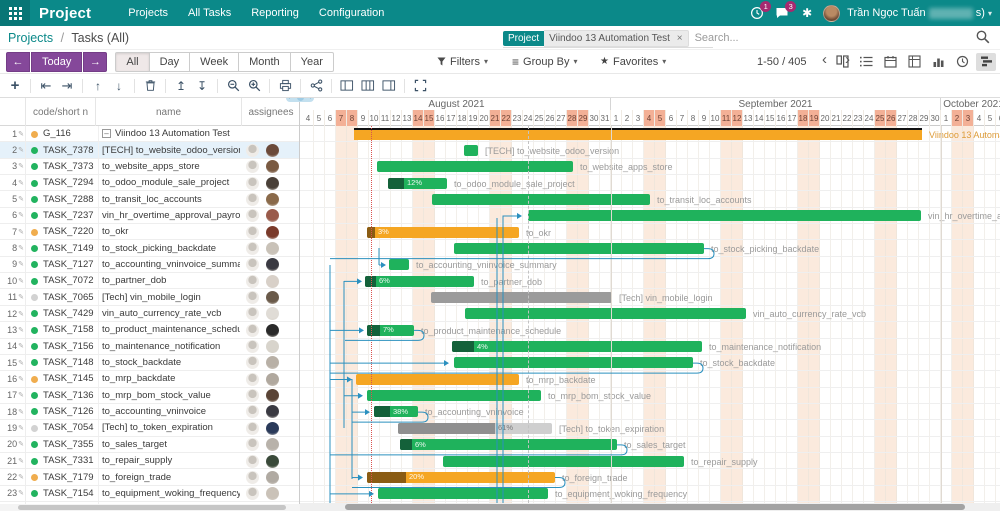 This screenshot has width=1000, height=511. I want to click on apps-menu-button, so click(15, 13).